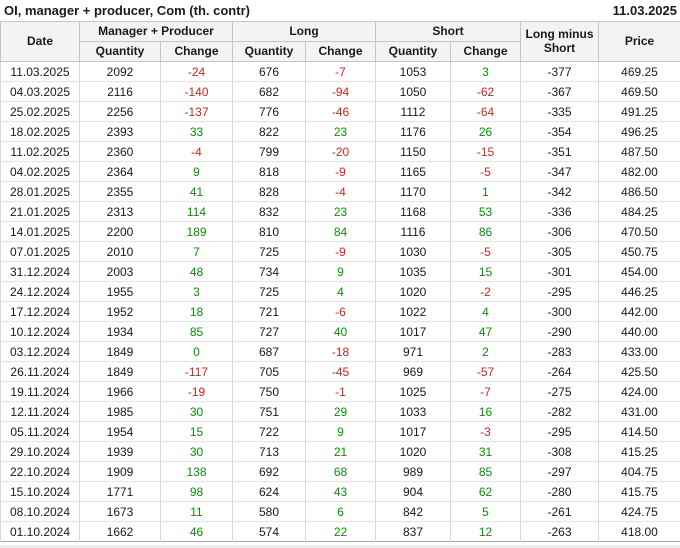  What do you see at coordinates (196, 91) in the screenshot?
I see `mp-change-cell: -140` at bounding box center [196, 91].